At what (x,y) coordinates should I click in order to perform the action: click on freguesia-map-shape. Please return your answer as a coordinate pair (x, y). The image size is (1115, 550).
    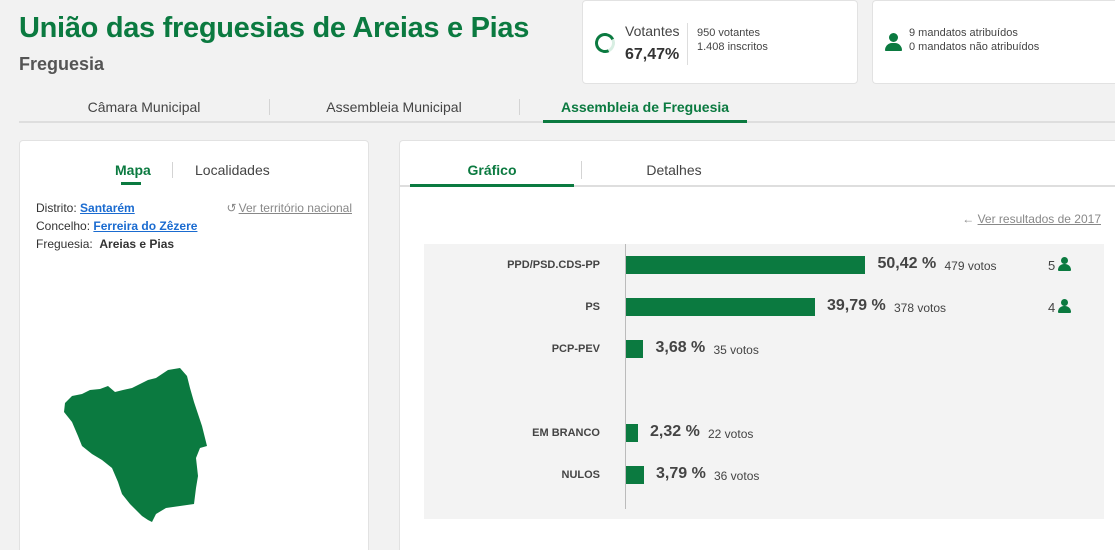
    Looking at the image, I should click on (135, 445).